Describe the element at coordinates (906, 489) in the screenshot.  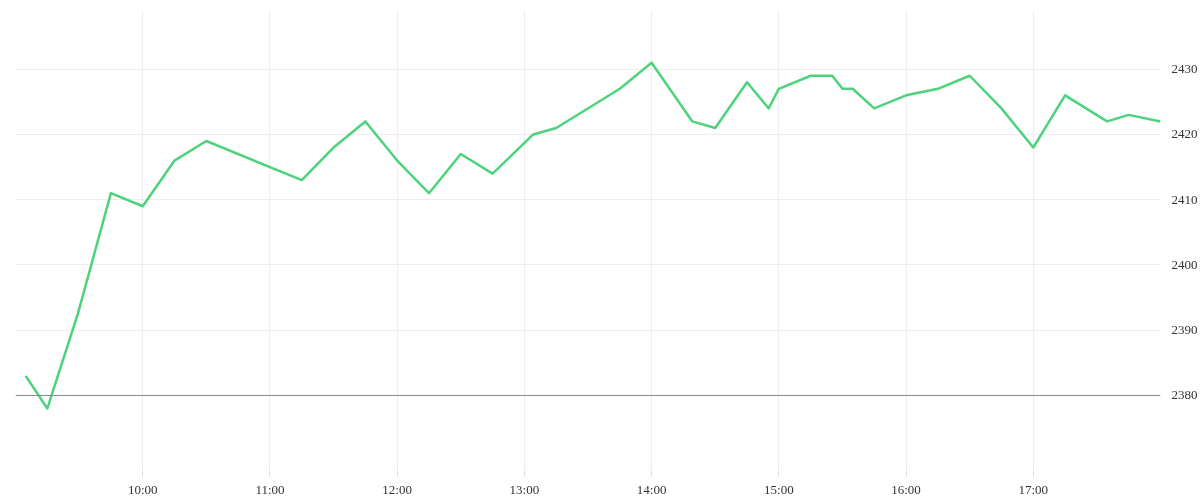
I see `x-tick-label: 16:00` at that location.